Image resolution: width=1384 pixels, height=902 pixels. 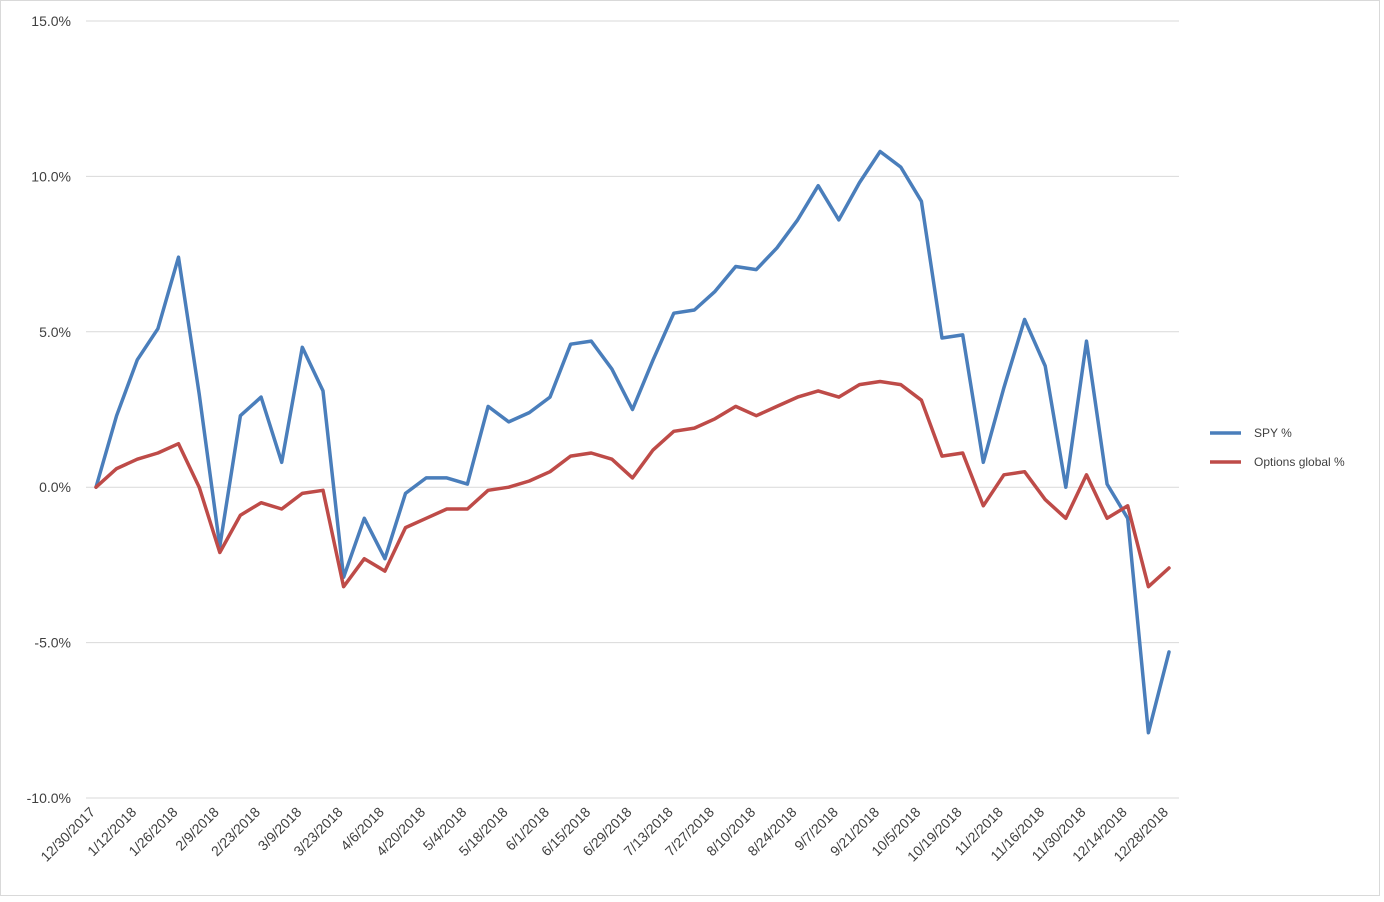 I want to click on y-tick-label: 0.0%, so click(x=55, y=487).